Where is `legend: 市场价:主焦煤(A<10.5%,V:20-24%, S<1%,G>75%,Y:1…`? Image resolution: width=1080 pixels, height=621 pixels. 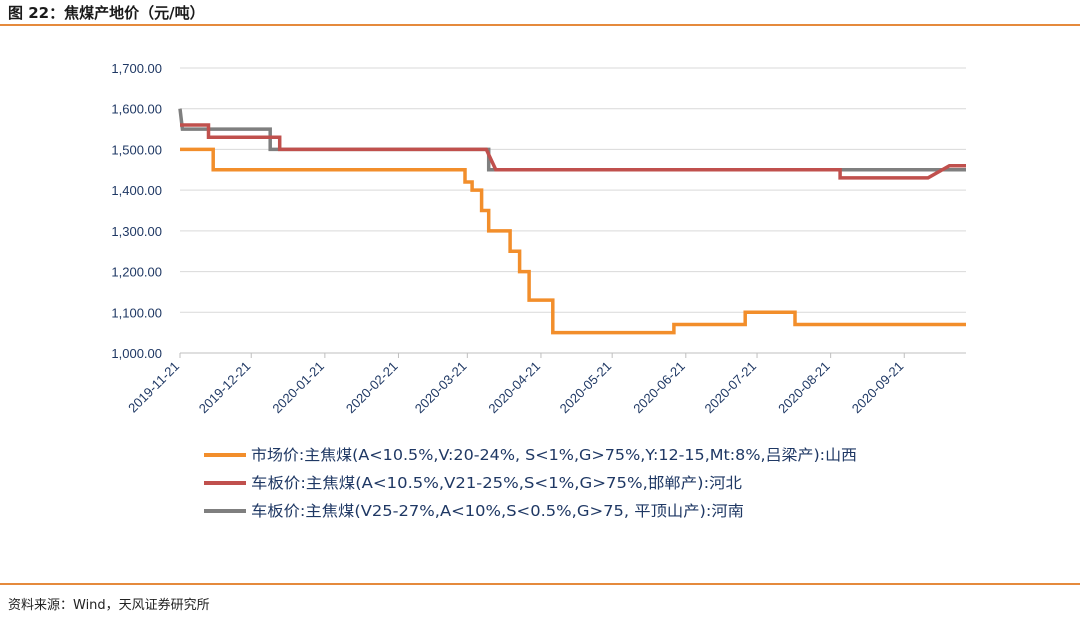 legend: 市场价:主焦煤(A<10.5%,V:20-24%, S<1%,G>75%,Y:1… is located at coordinates (530, 483).